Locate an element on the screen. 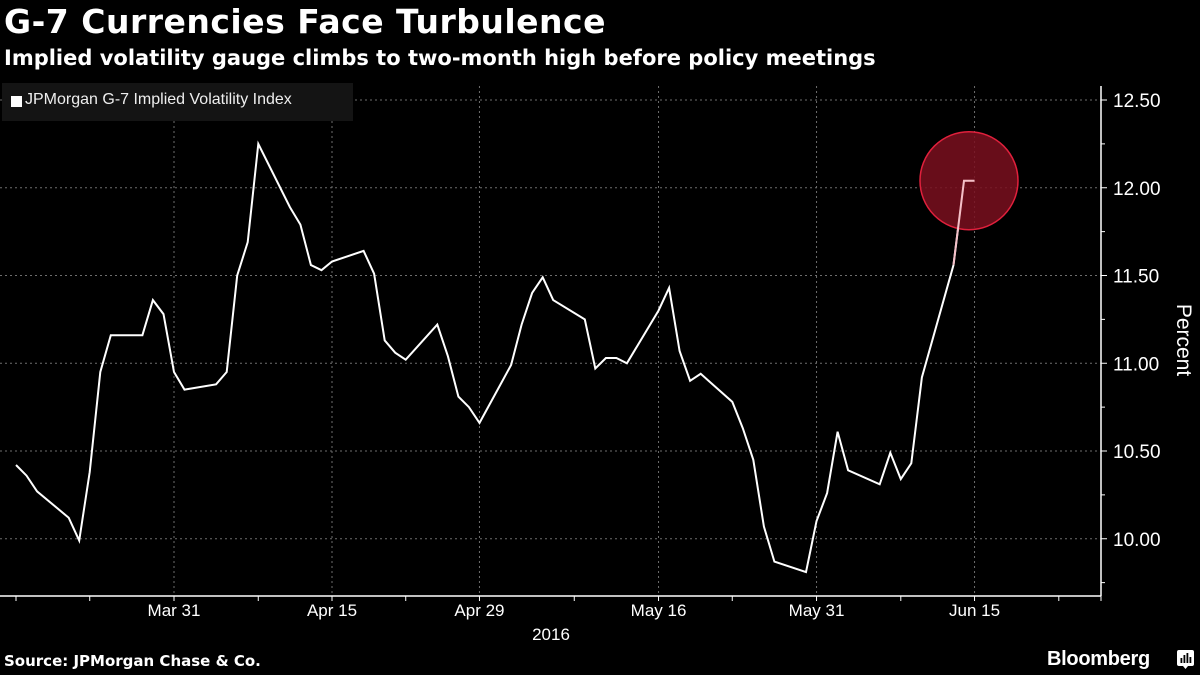 This screenshot has width=1200, height=675. x-tick-label: Jun 15 is located at coordinates (974, 610).